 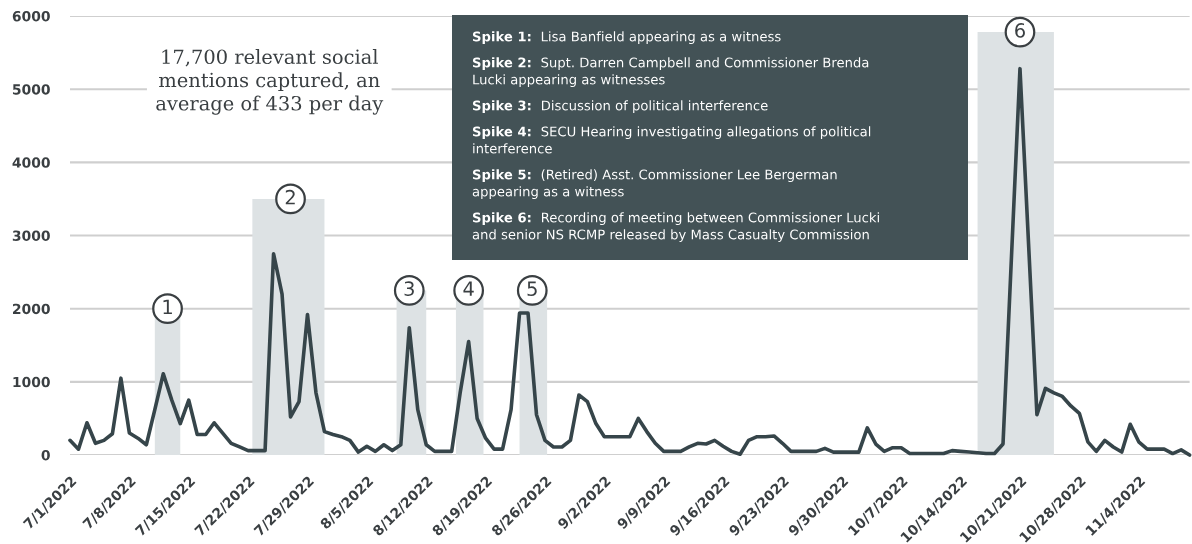 I want to click on annotation: Spike 3: Discussion of political interference, so click(x=620, y=106).